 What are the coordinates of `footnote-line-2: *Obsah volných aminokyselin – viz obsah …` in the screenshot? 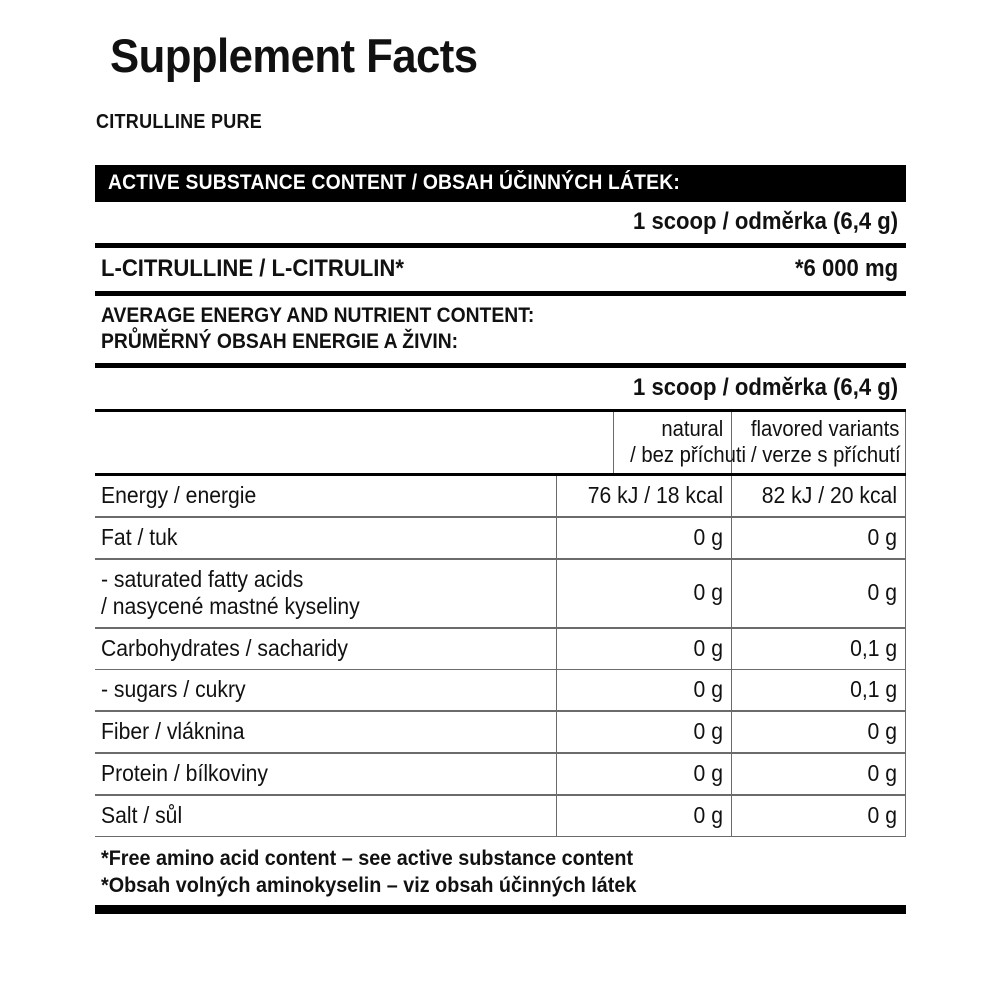 It's located at (369, 885).